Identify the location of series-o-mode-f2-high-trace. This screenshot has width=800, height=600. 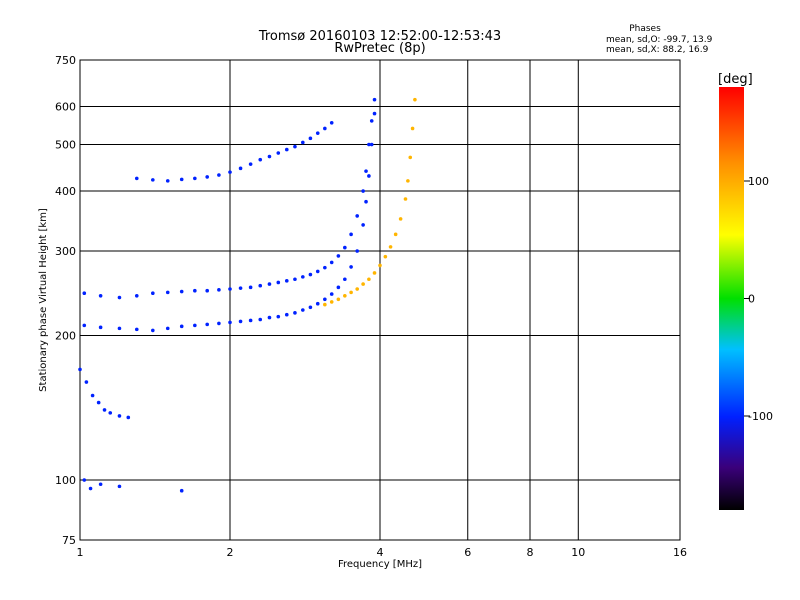
(234, 151).